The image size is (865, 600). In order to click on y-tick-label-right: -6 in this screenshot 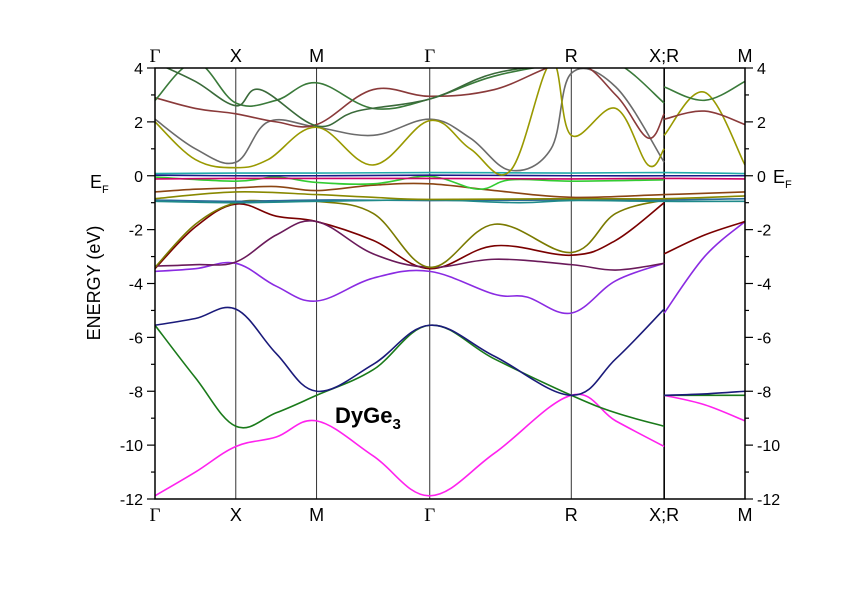, I will do `click(764, 338)`.